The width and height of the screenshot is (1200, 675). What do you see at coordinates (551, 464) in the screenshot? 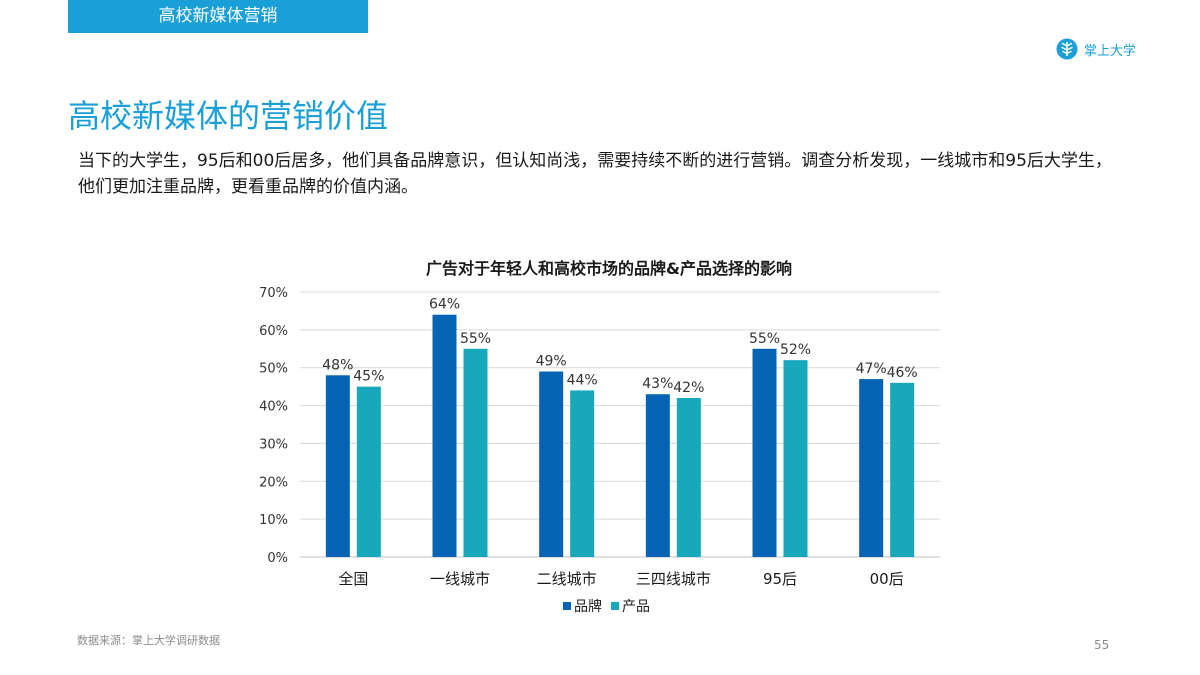
I see `bar-品牌-二线城市` at bounding box center [551, 464].